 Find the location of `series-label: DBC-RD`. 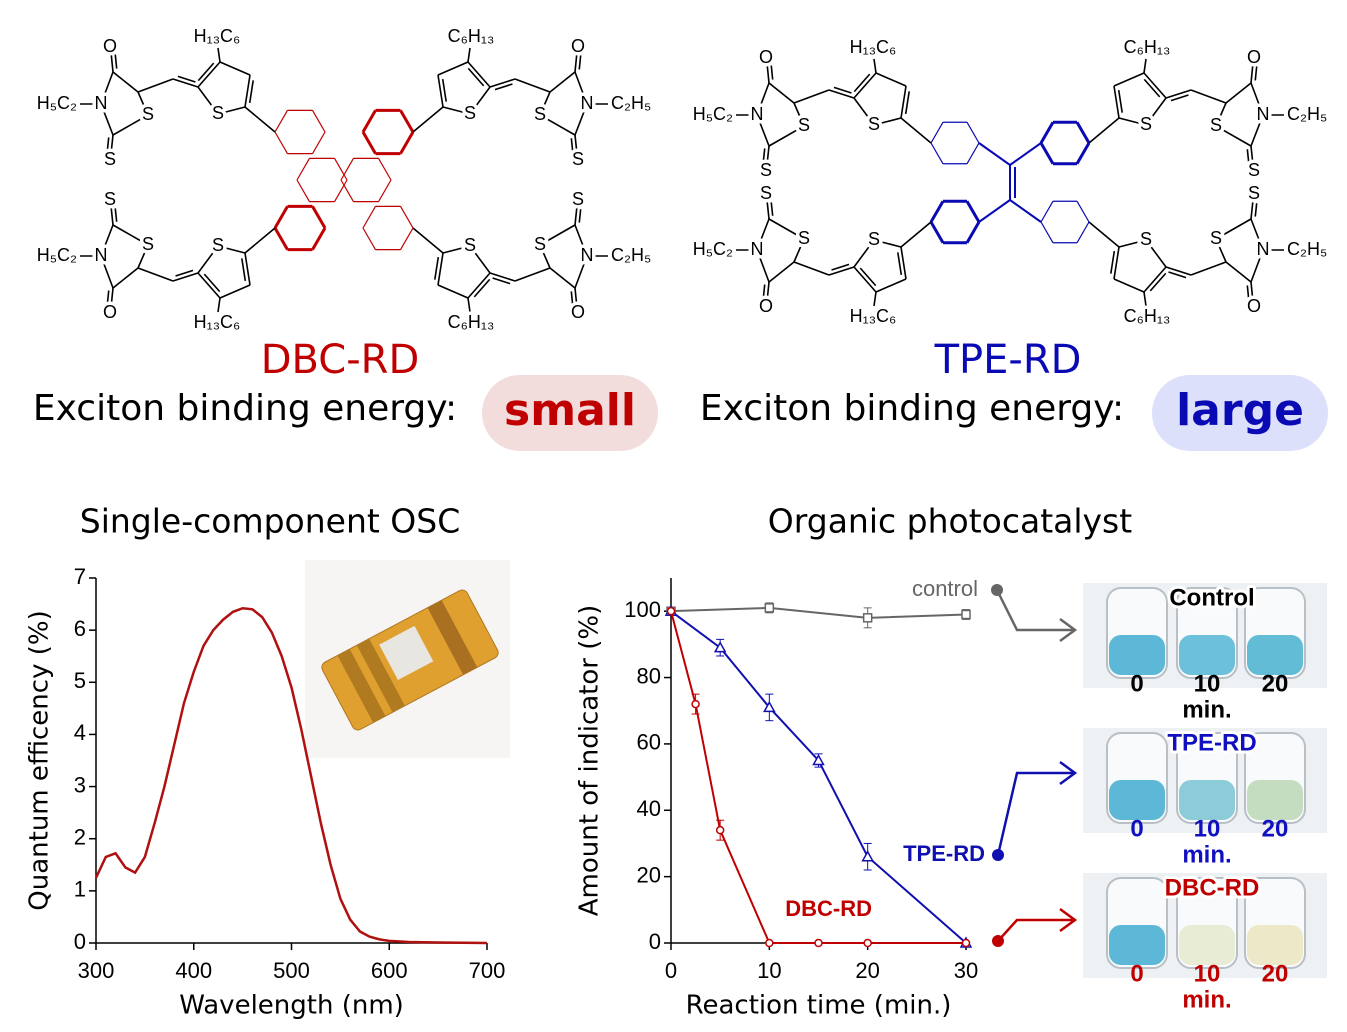

series-label: DBC-RD is located at coordinates (828, 908).